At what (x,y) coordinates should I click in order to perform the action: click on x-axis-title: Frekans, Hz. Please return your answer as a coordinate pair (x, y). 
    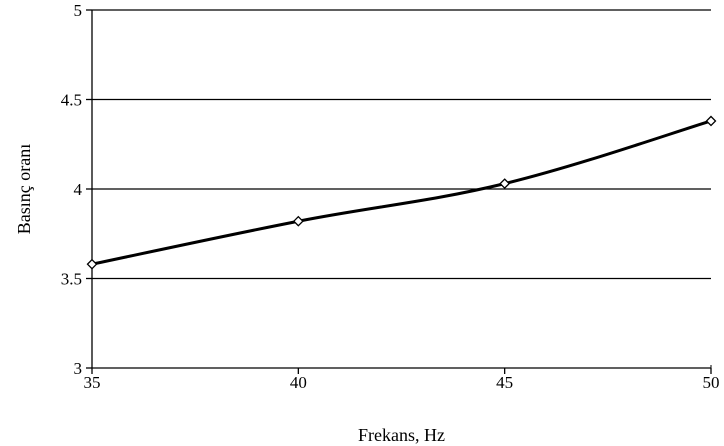
    Looking at the image, I should click on (401, 435).